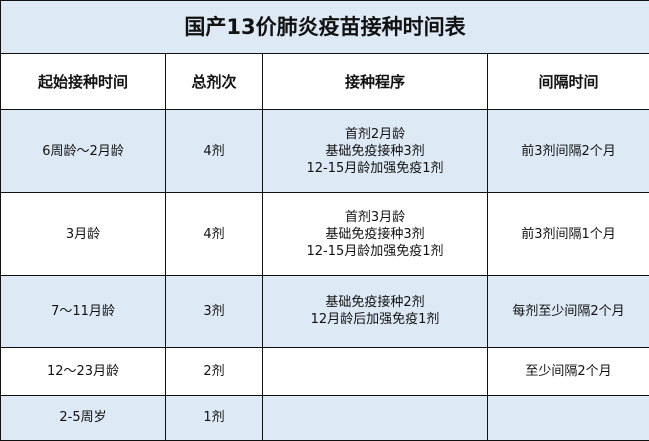 This screenshot has height=441, width=649. I want to click on cell-start: 3月龄, so click(83, 234).